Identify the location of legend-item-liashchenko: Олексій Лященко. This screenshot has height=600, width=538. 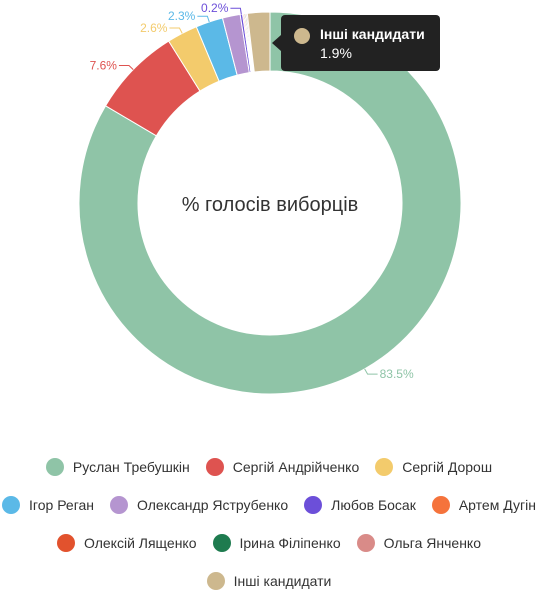
(126, 543).